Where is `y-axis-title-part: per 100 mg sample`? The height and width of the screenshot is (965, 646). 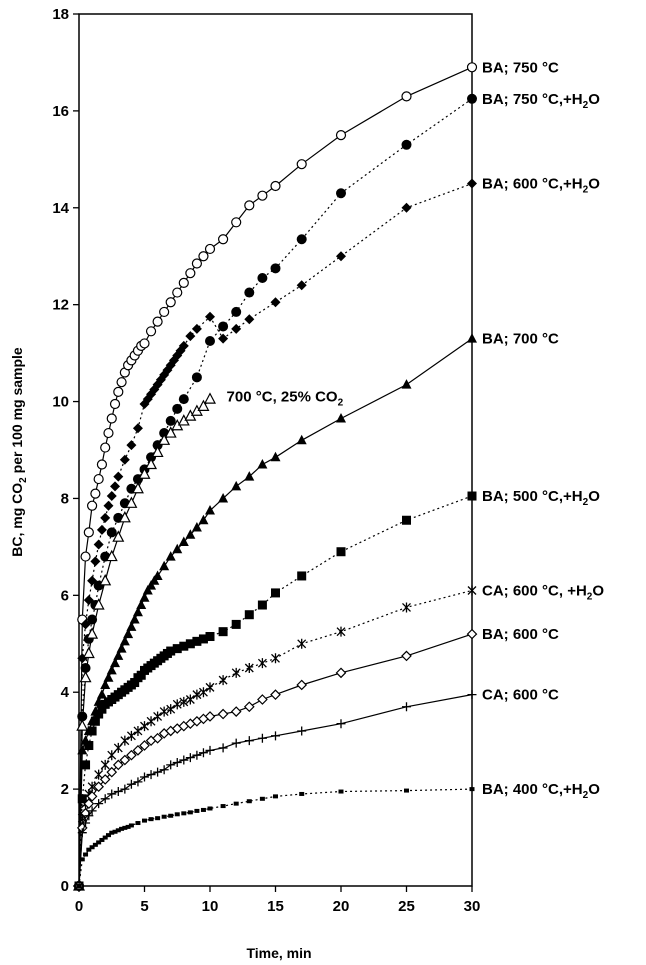 y-axis-title-part: per 100 mg sample is located at coordinates (17, 412).